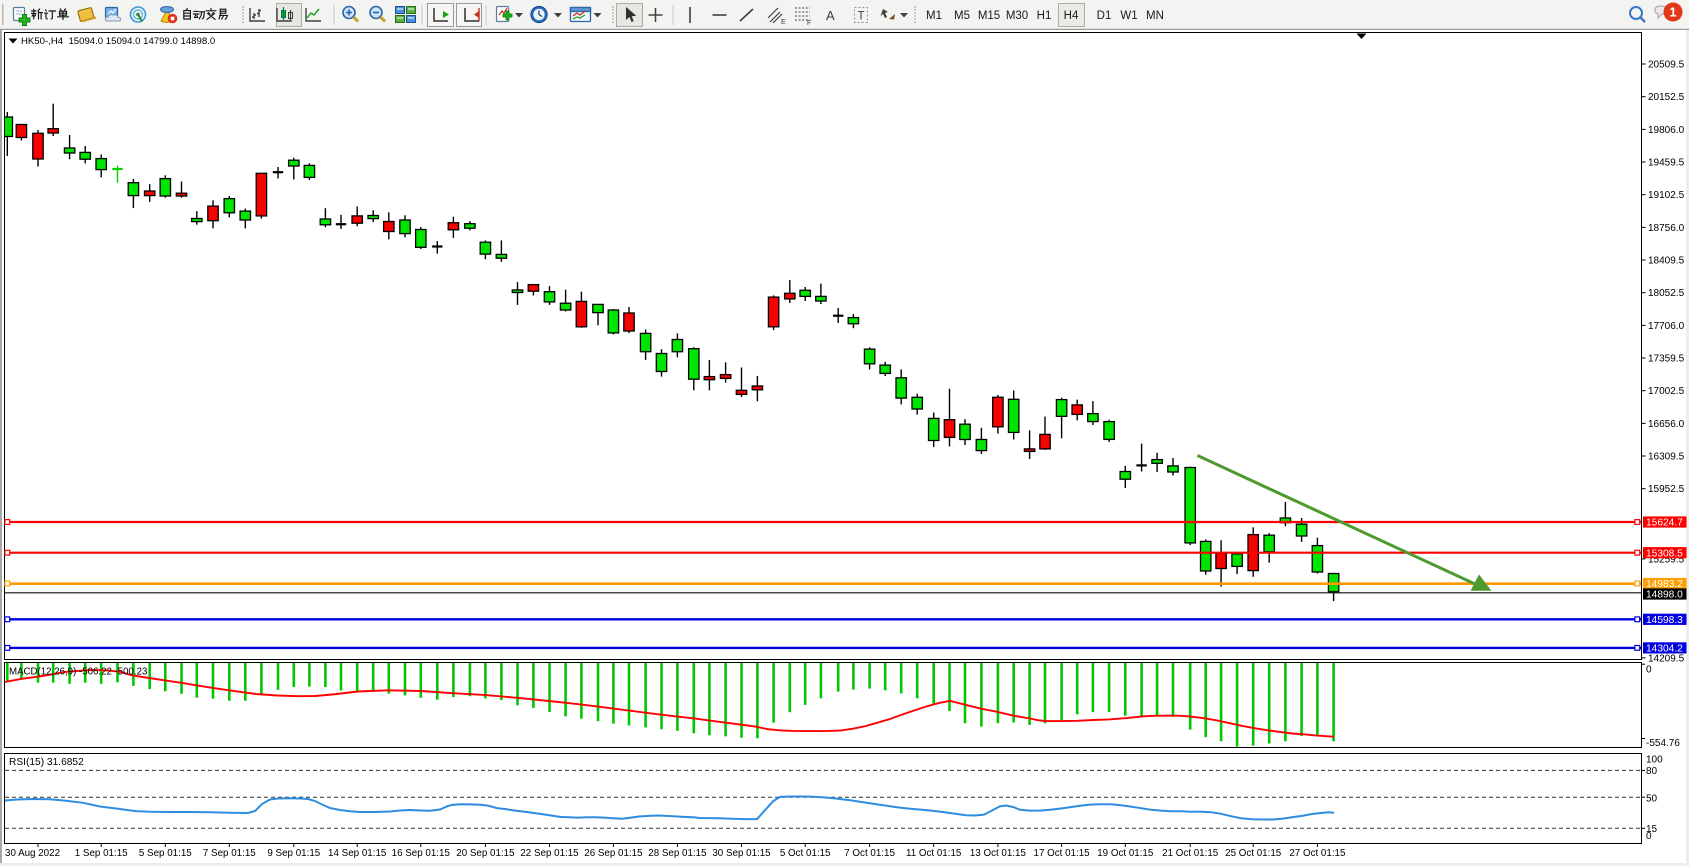 This screenshot has height=866, width=1689. Describe the element at coordinates (1663, 743) in the screenshot. I see `svg-text: -554.76` at that location.